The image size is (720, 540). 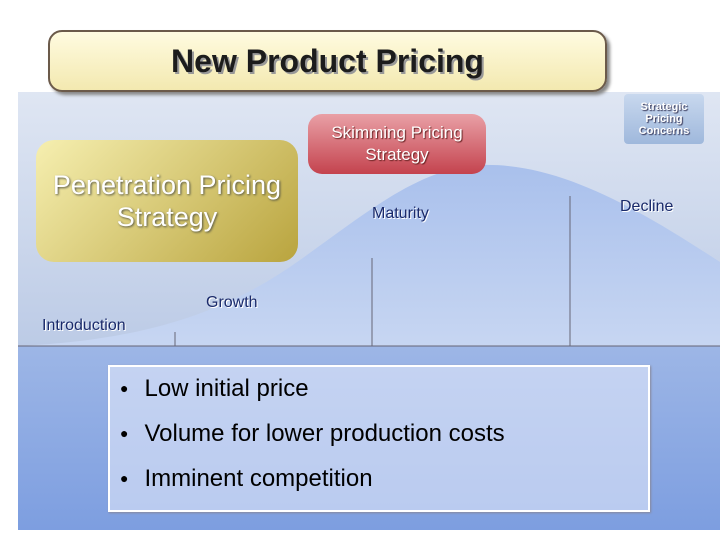 What do you see at coordinates (400, 213) in the screenshot?
I see `stage-label: Maturity` at bounding box center [400, 213].